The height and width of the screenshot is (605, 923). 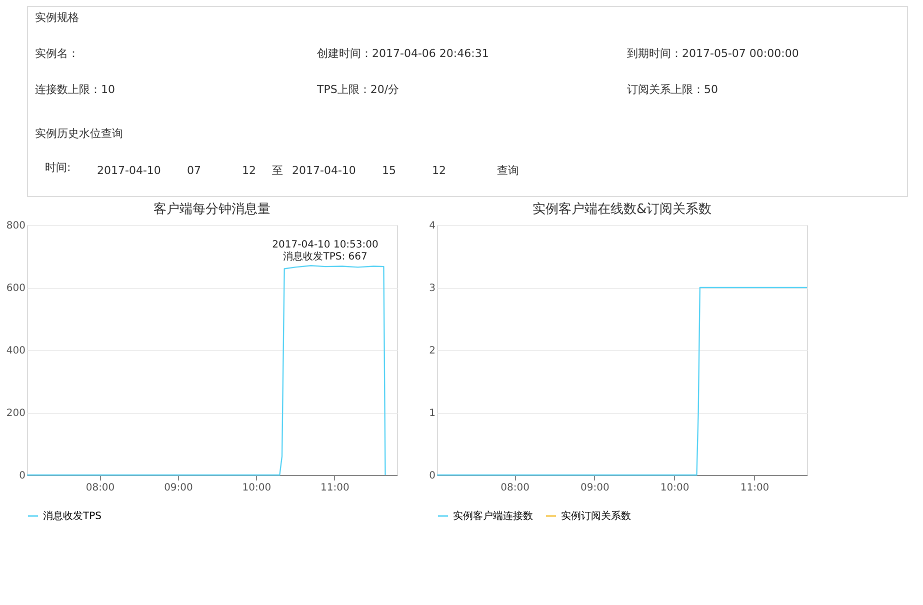 What do you see at coordinates (75, 89) in the screenshot?
I see `text: 连接数上限：10` at bounding box center [75, 89].